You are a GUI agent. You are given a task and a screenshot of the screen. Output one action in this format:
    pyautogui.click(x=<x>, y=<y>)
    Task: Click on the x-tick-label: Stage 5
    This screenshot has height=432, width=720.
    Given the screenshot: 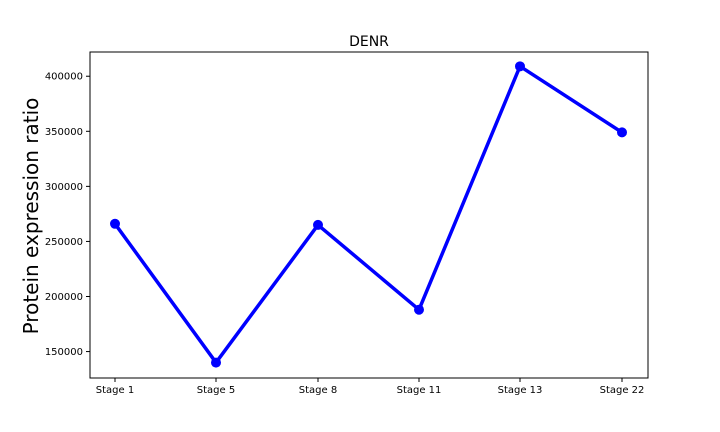 What is the action you would take?
    pyautogui.click(x=216, y=390)
    